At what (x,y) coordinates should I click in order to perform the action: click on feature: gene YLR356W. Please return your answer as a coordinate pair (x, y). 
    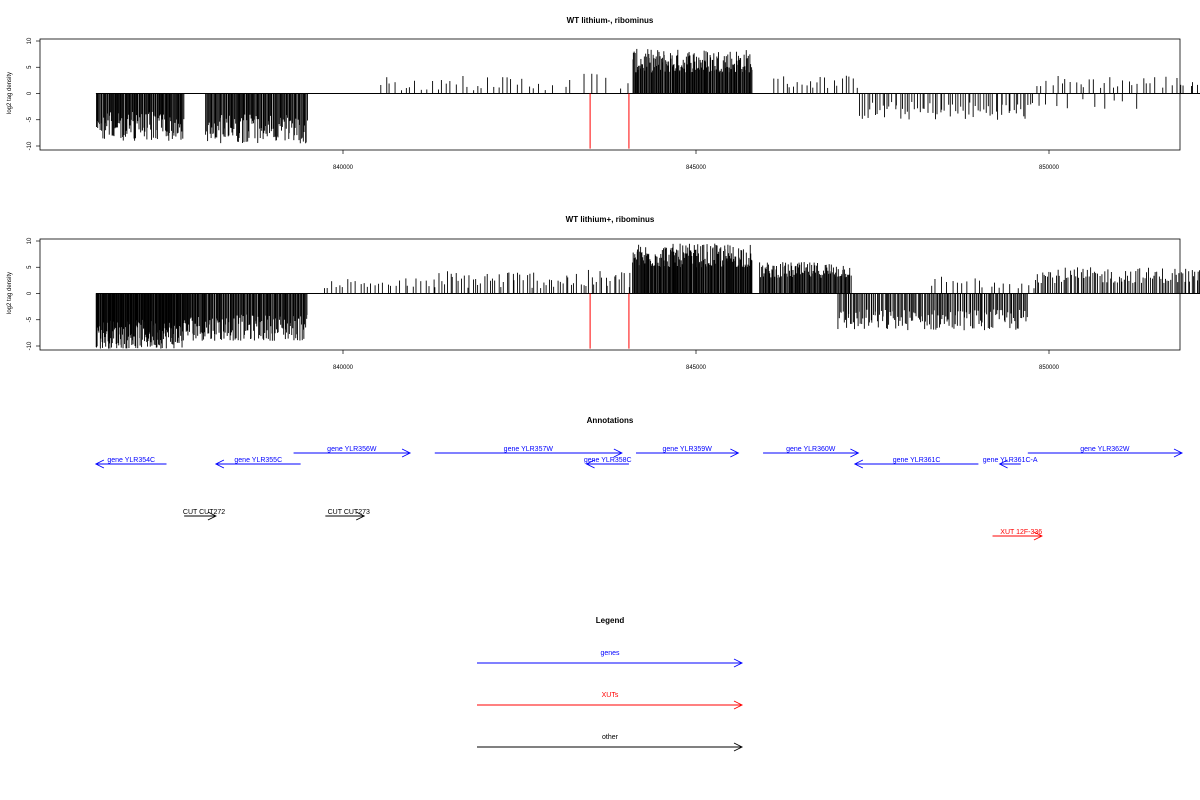
    Looking at the image, I should click on (352, 452).